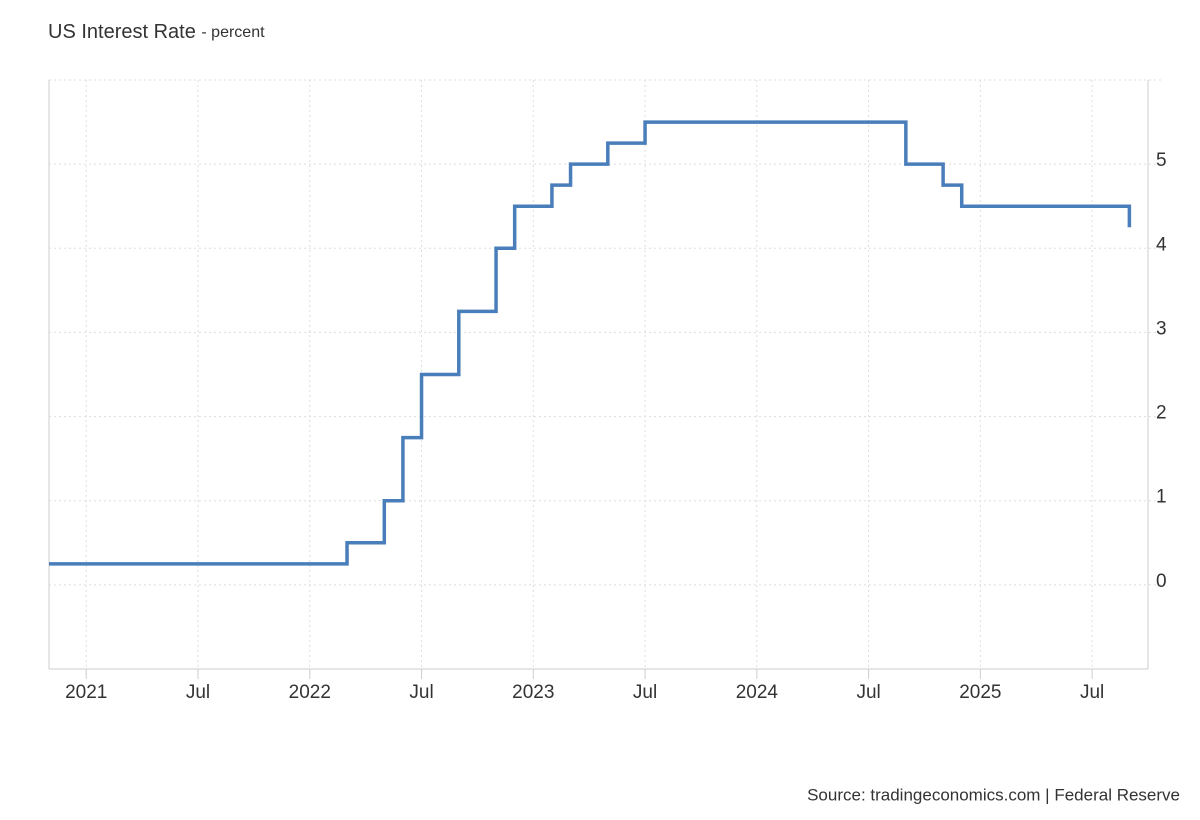 The height and width of the screenshot is (820, 1200). What do you see at coordinates (1161, 497) in the screenshot?
I see `y-tick-label: 1` at bounding box center [1161, 497].